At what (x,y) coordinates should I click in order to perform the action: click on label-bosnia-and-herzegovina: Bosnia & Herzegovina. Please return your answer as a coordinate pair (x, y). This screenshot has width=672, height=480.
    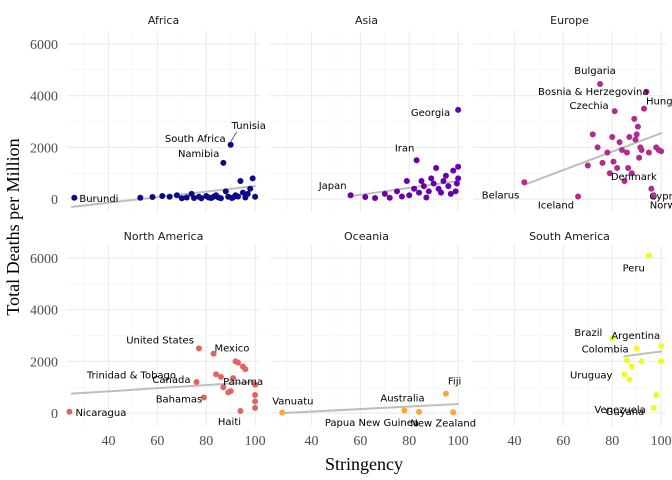
    Looking at the image, I should click on (593, 92).